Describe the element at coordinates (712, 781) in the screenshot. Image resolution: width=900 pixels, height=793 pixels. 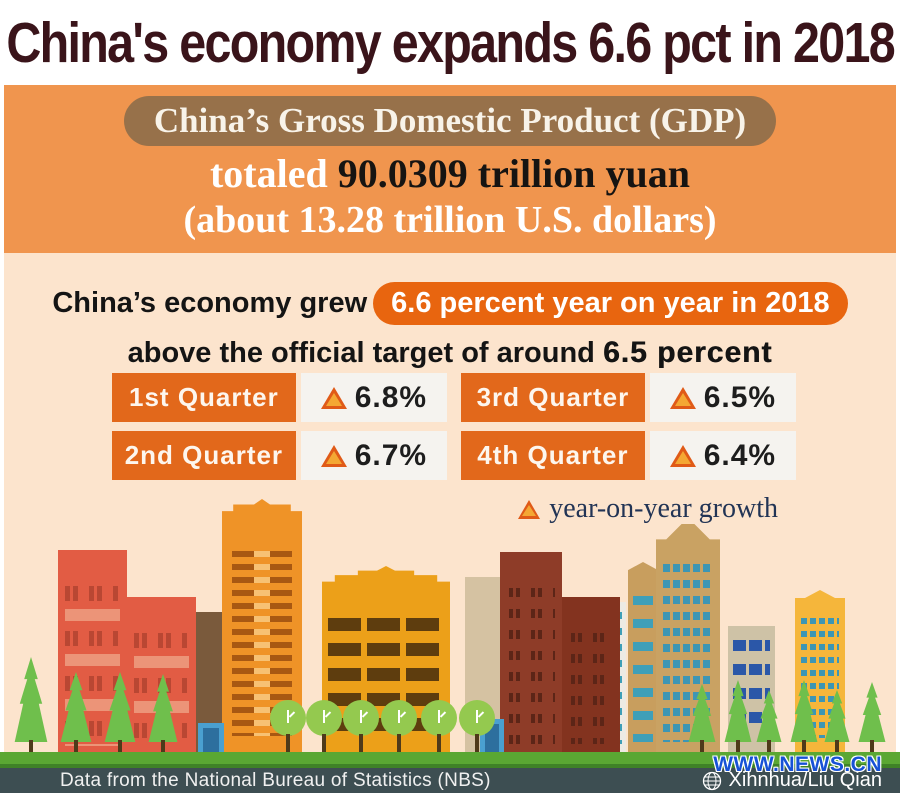
I see `globe-icon` at that location.